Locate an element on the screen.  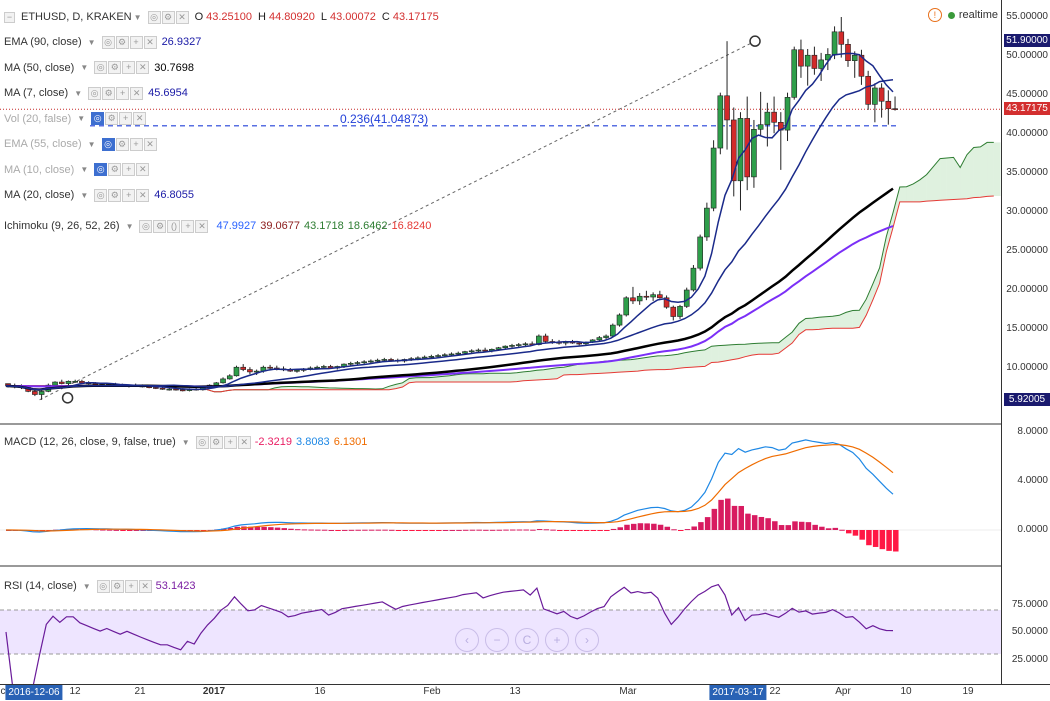
collapse-icon: − is located at coordinates (9, 17).